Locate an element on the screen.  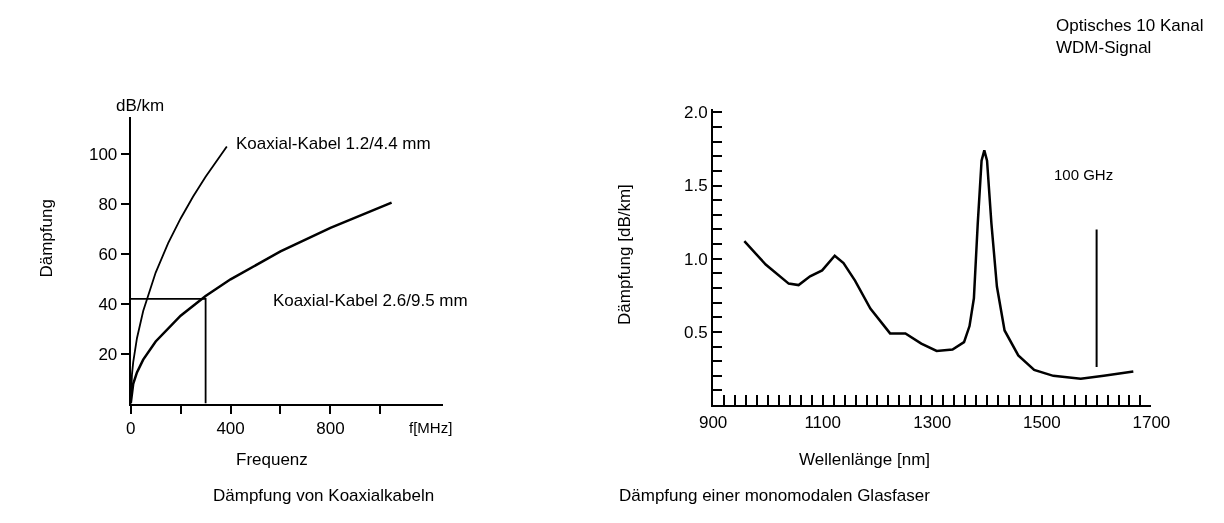
x-tick-label: 1500 is located at coordinates (1041, 422).